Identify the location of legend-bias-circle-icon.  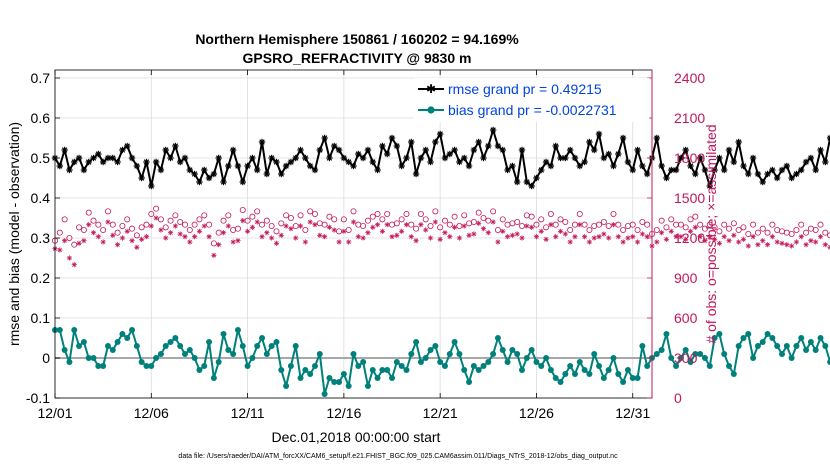
(431, 110).